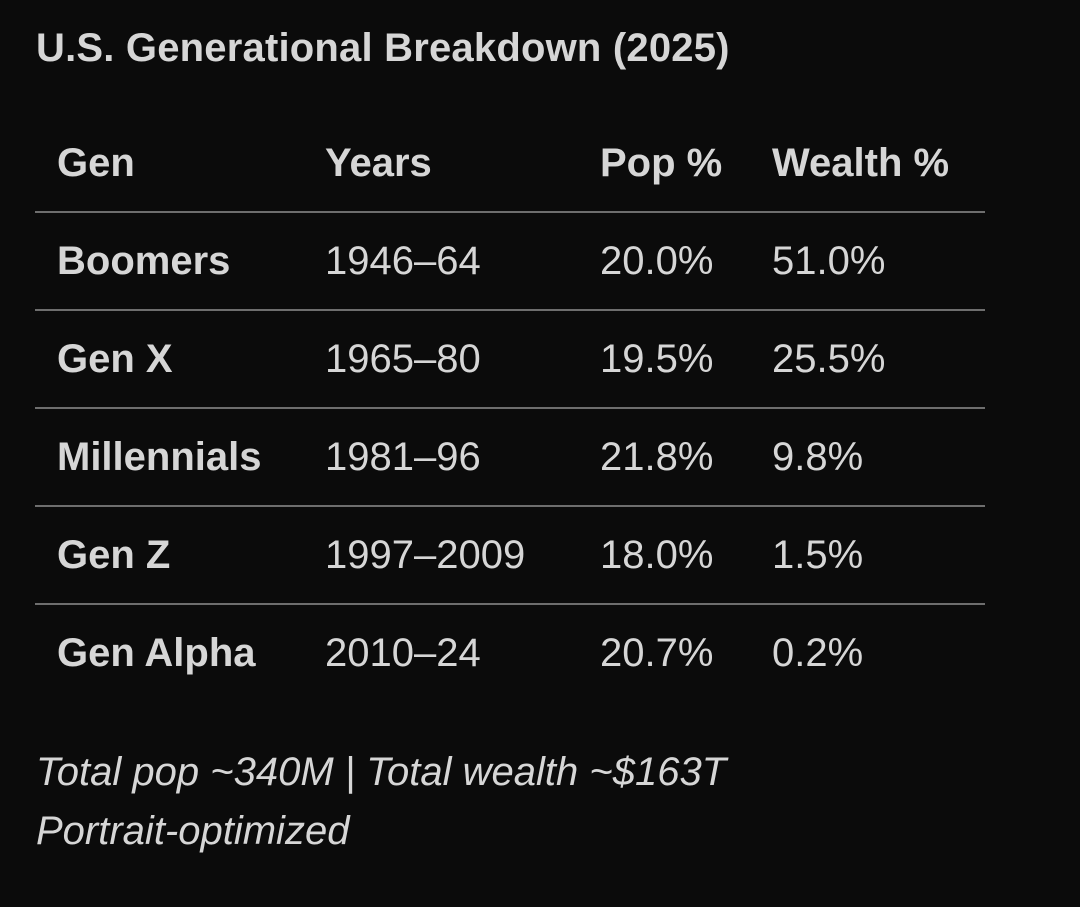  I want to click on cell-pop-pct: 19.5%, so click(657, 358).